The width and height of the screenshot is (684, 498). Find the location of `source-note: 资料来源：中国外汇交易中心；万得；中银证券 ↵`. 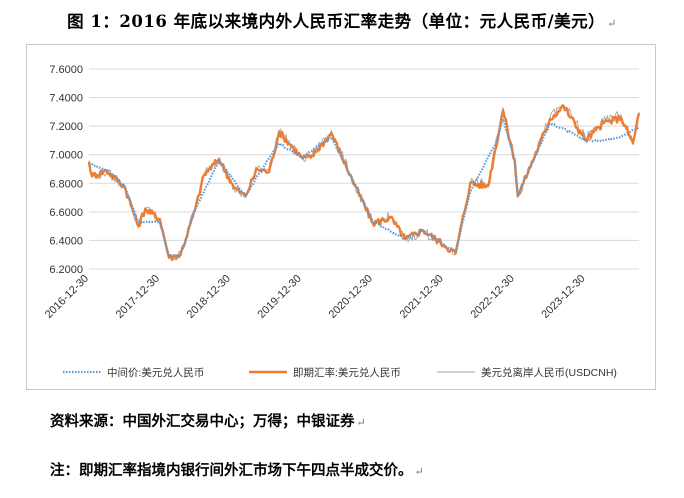

source-note: 资料来源：中国外汇交易中心；万得；中银证券 ↵ is located at coordinates (208, 420).